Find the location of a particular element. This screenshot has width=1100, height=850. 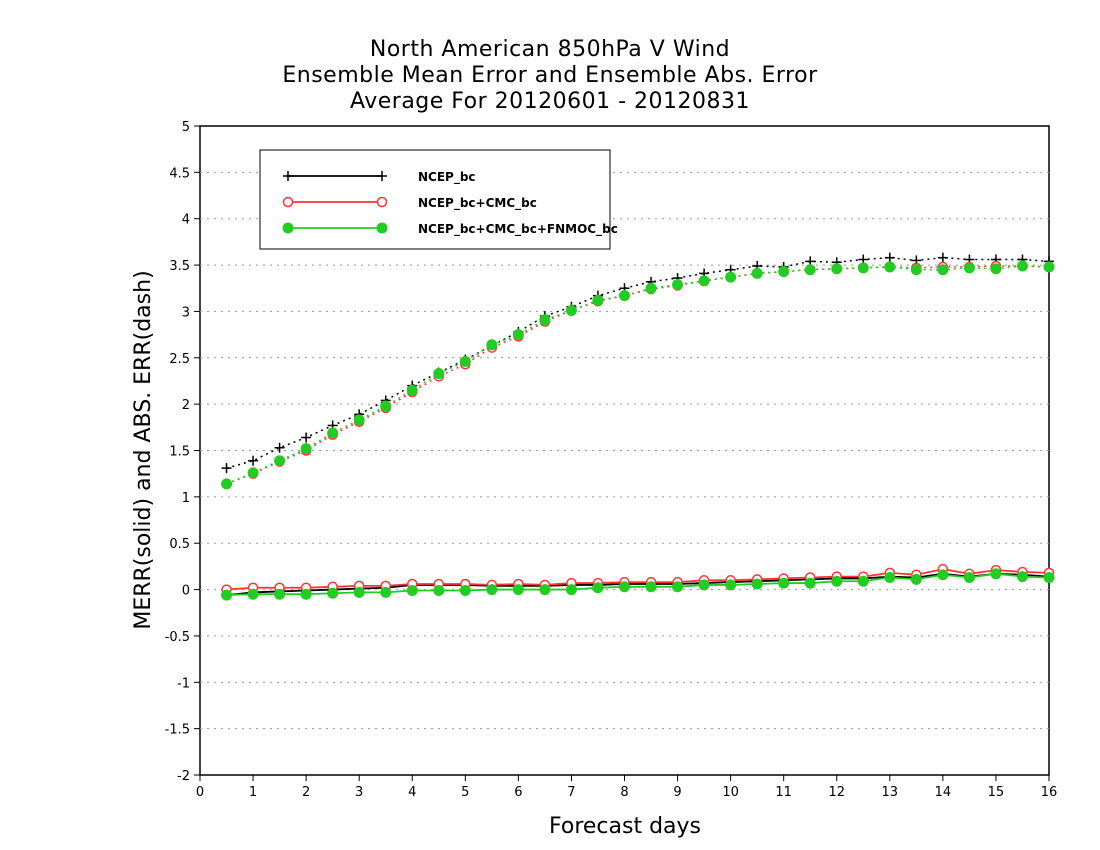

x-tick-label: 16 is located at coordinates (1049, 792).